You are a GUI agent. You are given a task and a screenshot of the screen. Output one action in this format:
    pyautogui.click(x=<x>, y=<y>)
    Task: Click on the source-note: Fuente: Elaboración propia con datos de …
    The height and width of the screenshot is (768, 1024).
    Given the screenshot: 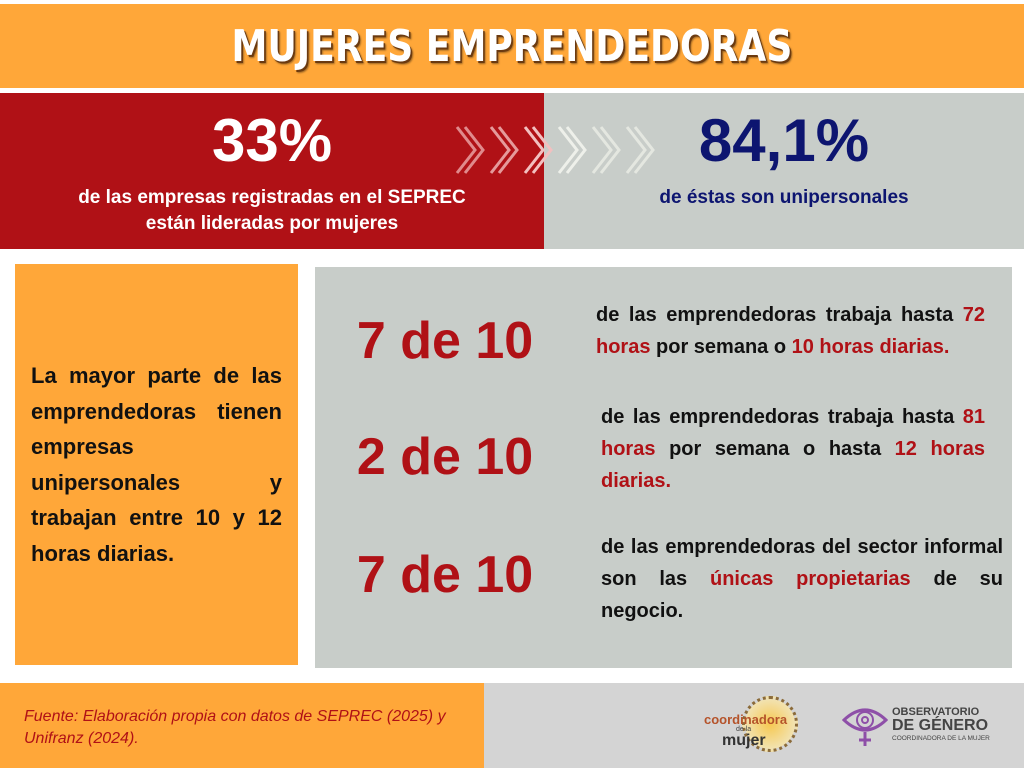 What is the action you would take?
    pyautogui.click(x=235, y=727)
    